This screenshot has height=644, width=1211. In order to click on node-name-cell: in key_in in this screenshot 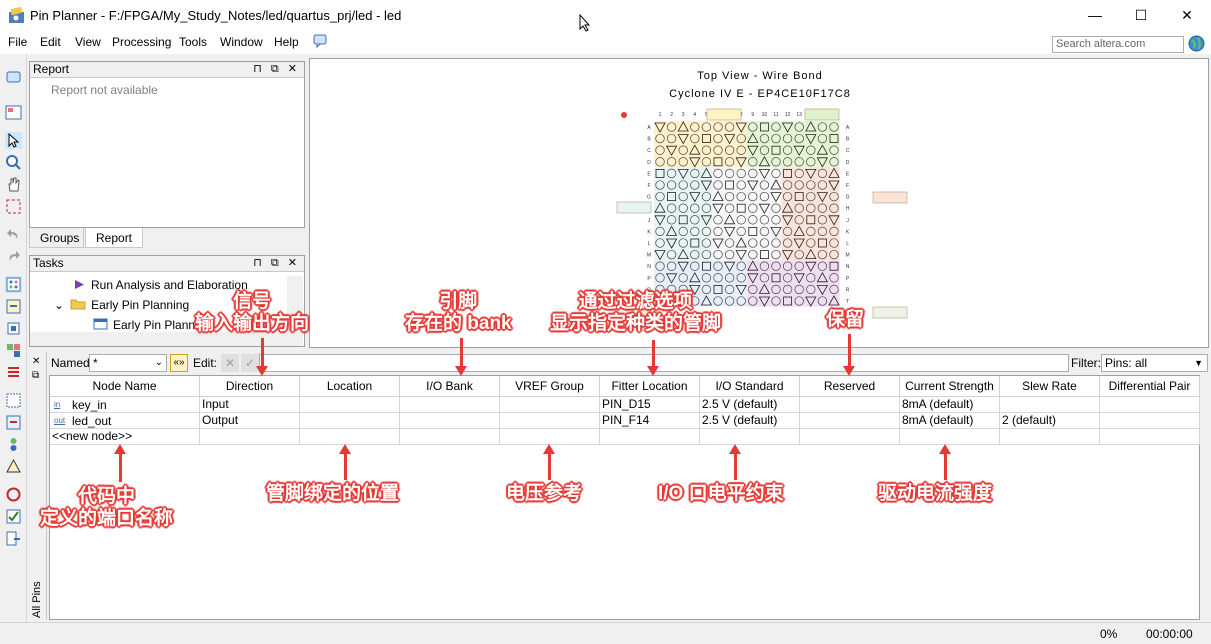, I will do `click(125, 405)`.